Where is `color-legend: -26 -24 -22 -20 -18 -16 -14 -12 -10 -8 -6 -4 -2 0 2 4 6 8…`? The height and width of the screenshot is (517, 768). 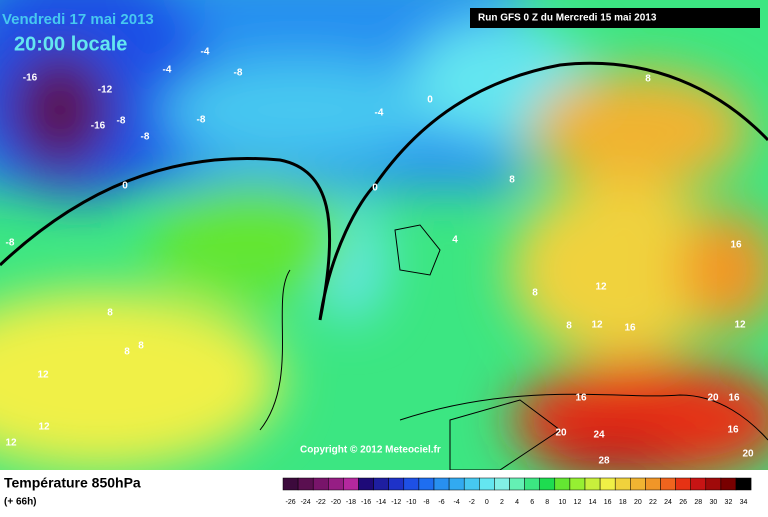 color-legend: -26 -24 -22 -20 -18 -16 -14 -12 -10 -8 -6 -4 -2 0 2 4 6 8… is located at coordinates (517, 491).